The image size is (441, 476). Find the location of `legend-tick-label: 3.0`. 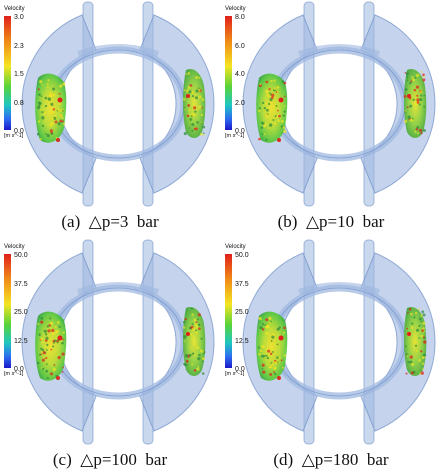

legend-tick-label: 3.0 is located at coordinates (19, 17).